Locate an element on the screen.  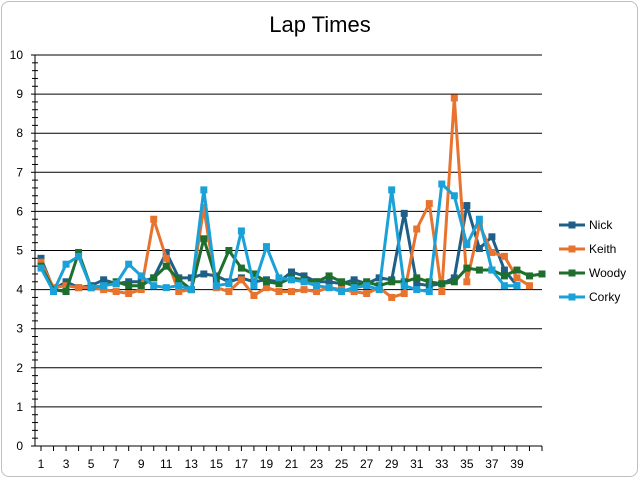
y-tick-label: 3 is located at coordinates (19, 329).